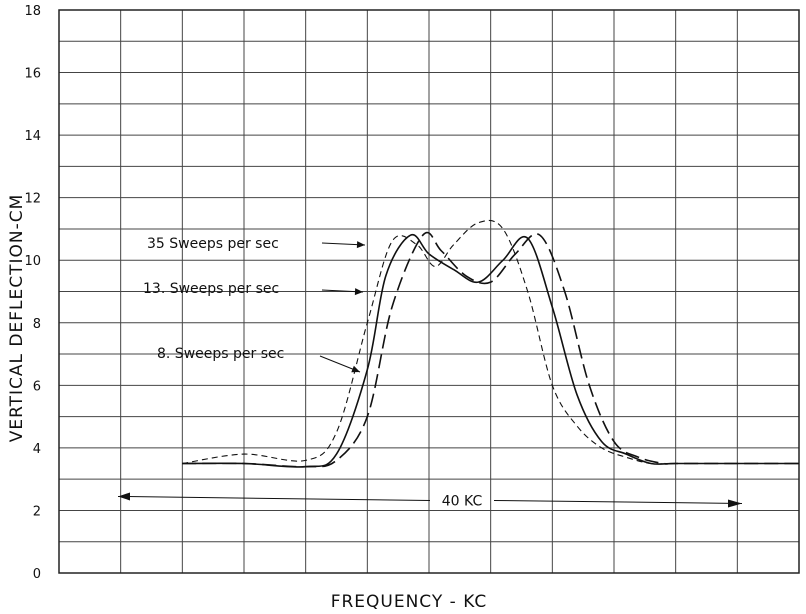 Image resolution: width=806 pixels, height=614 pixels. Describe the element at coordinates (37, 511) in the screenshot. I see `y-tick-label: 2` at that location.